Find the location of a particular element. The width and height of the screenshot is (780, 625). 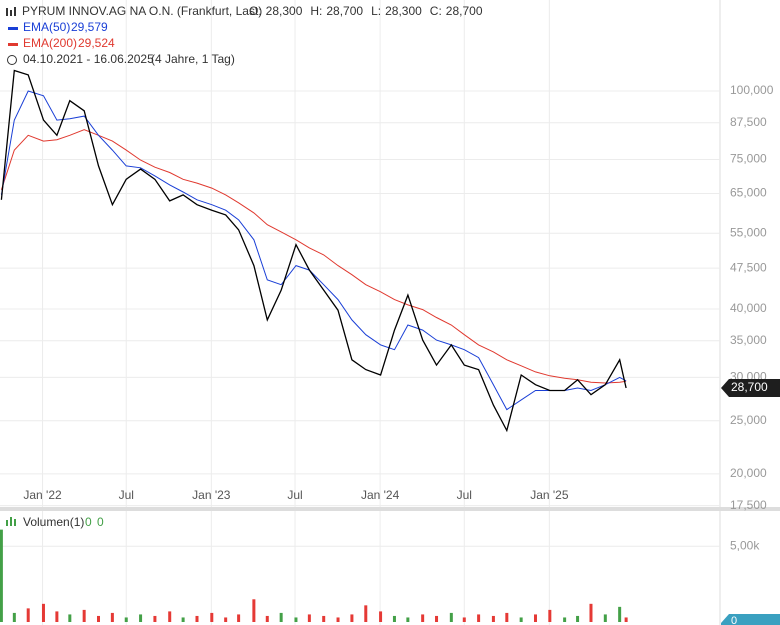

clock-icon is located at coordinates (12, 60).